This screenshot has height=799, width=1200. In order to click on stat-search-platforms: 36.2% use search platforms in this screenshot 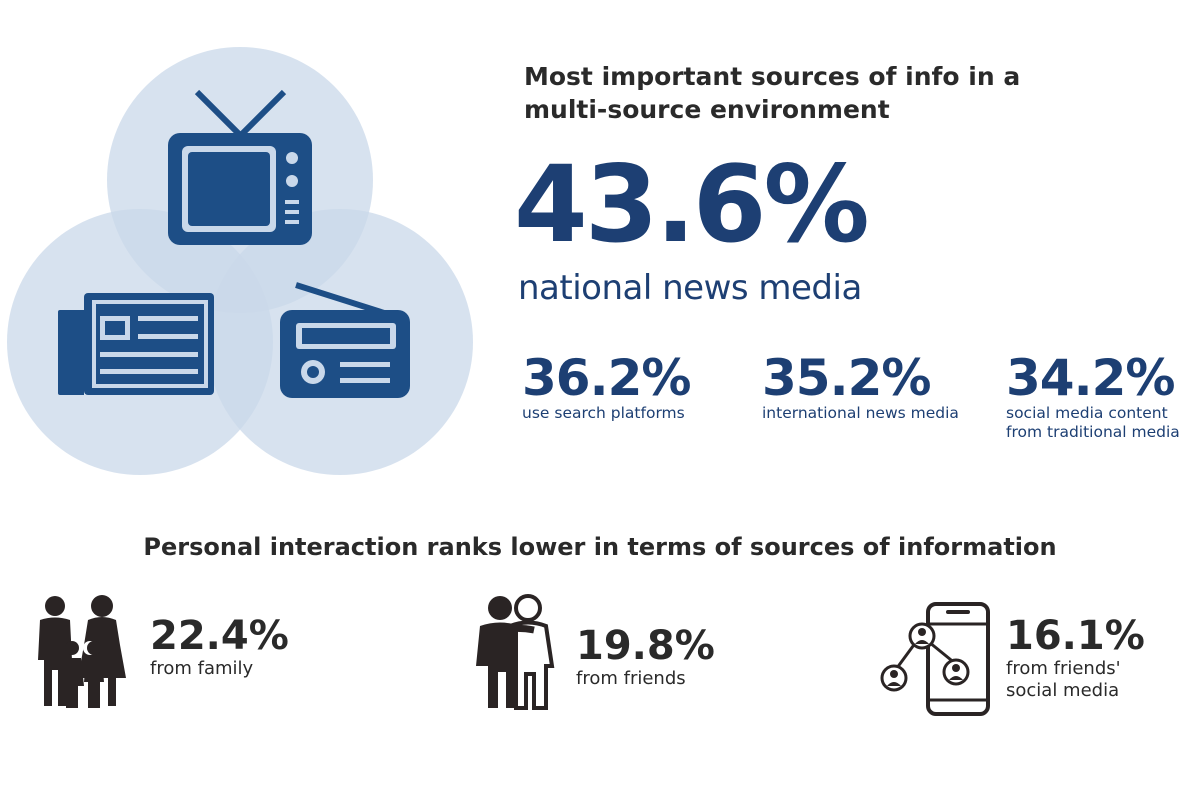, I will do `click(606, 386)`.